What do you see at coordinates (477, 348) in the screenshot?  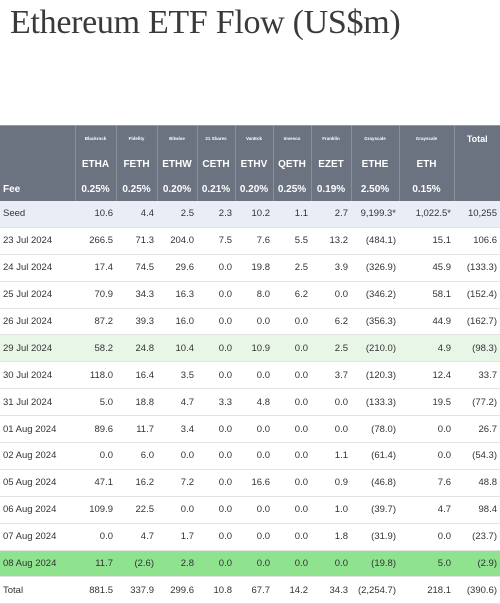 I see `flow-value: (98.3)` at bounding box center [477, 348].